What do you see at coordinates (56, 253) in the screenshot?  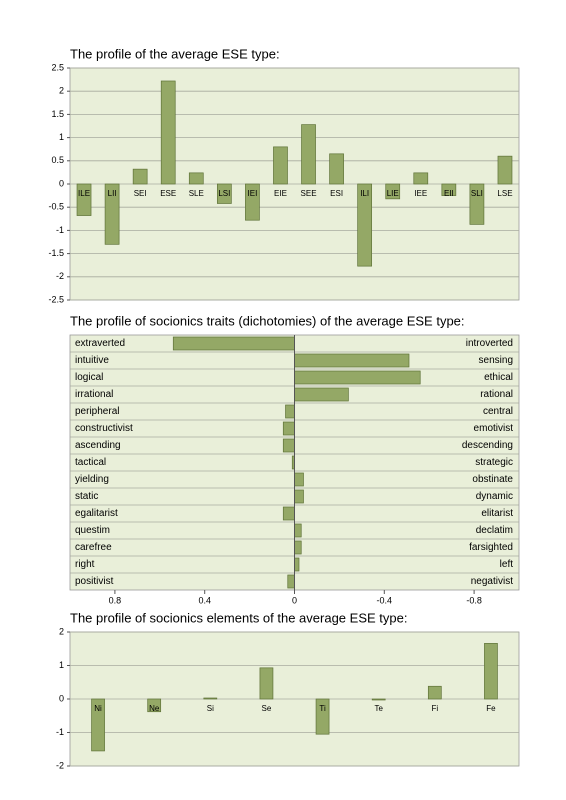 I see `y-tick-label: -1.5` at bounding box center [56, 253].